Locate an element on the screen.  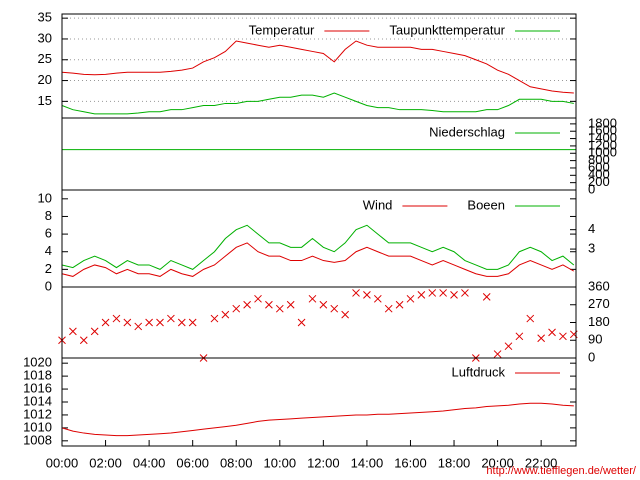
legend-label: Wind is located at coordinates (378, 204).